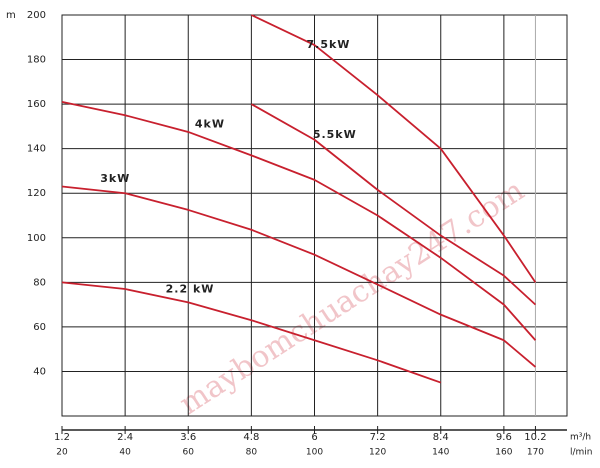  I want to click on x2-tick-label: 9.6, so click(504, 437).